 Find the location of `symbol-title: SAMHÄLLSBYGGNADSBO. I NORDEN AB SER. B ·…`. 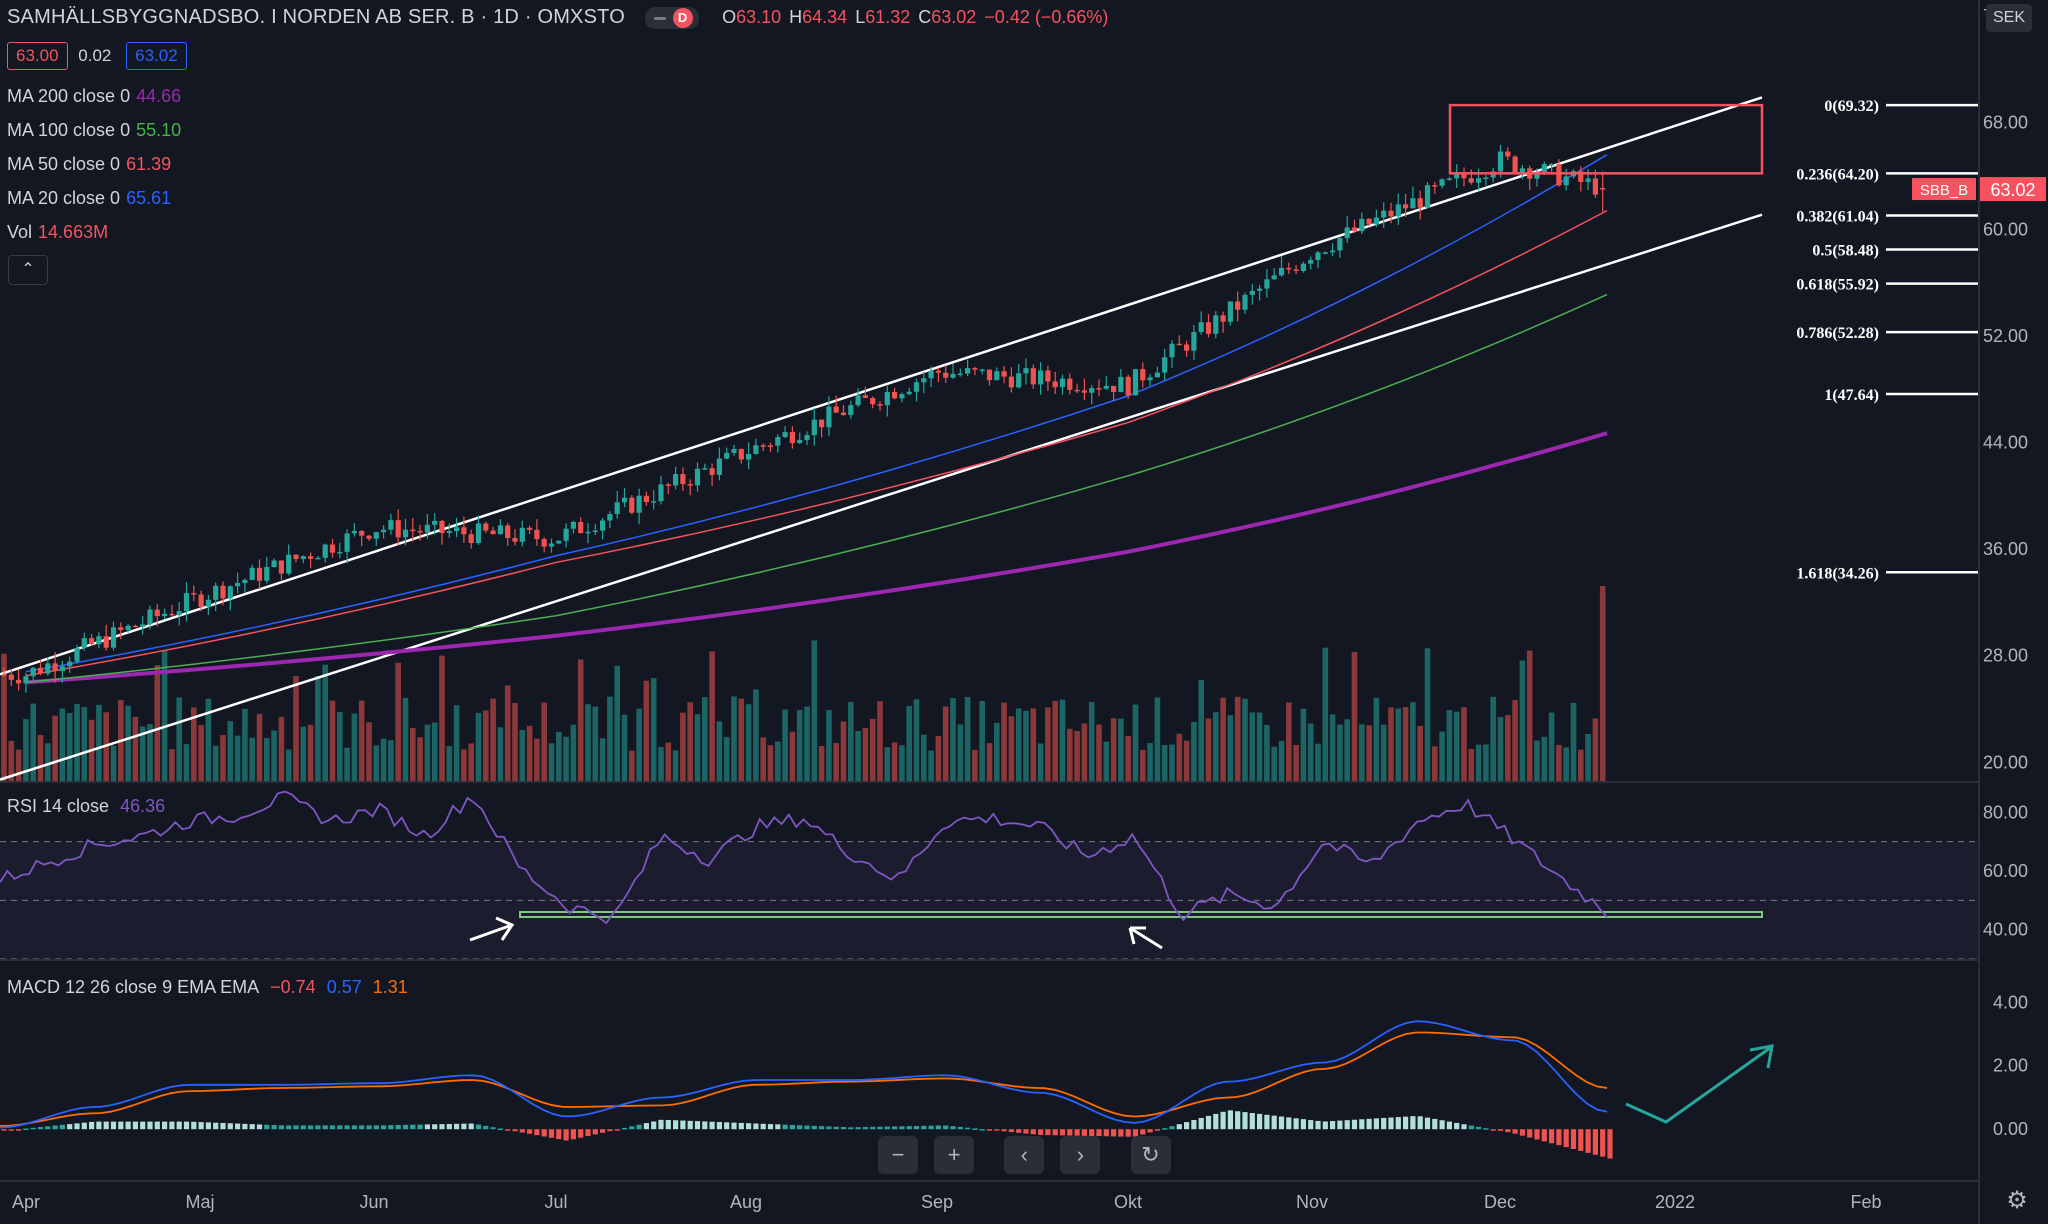

symbol-title: SAMHÄLLSBYGGNADSBO. I NORDEN AB SER. B ·… is located at coordinates (316, 17).